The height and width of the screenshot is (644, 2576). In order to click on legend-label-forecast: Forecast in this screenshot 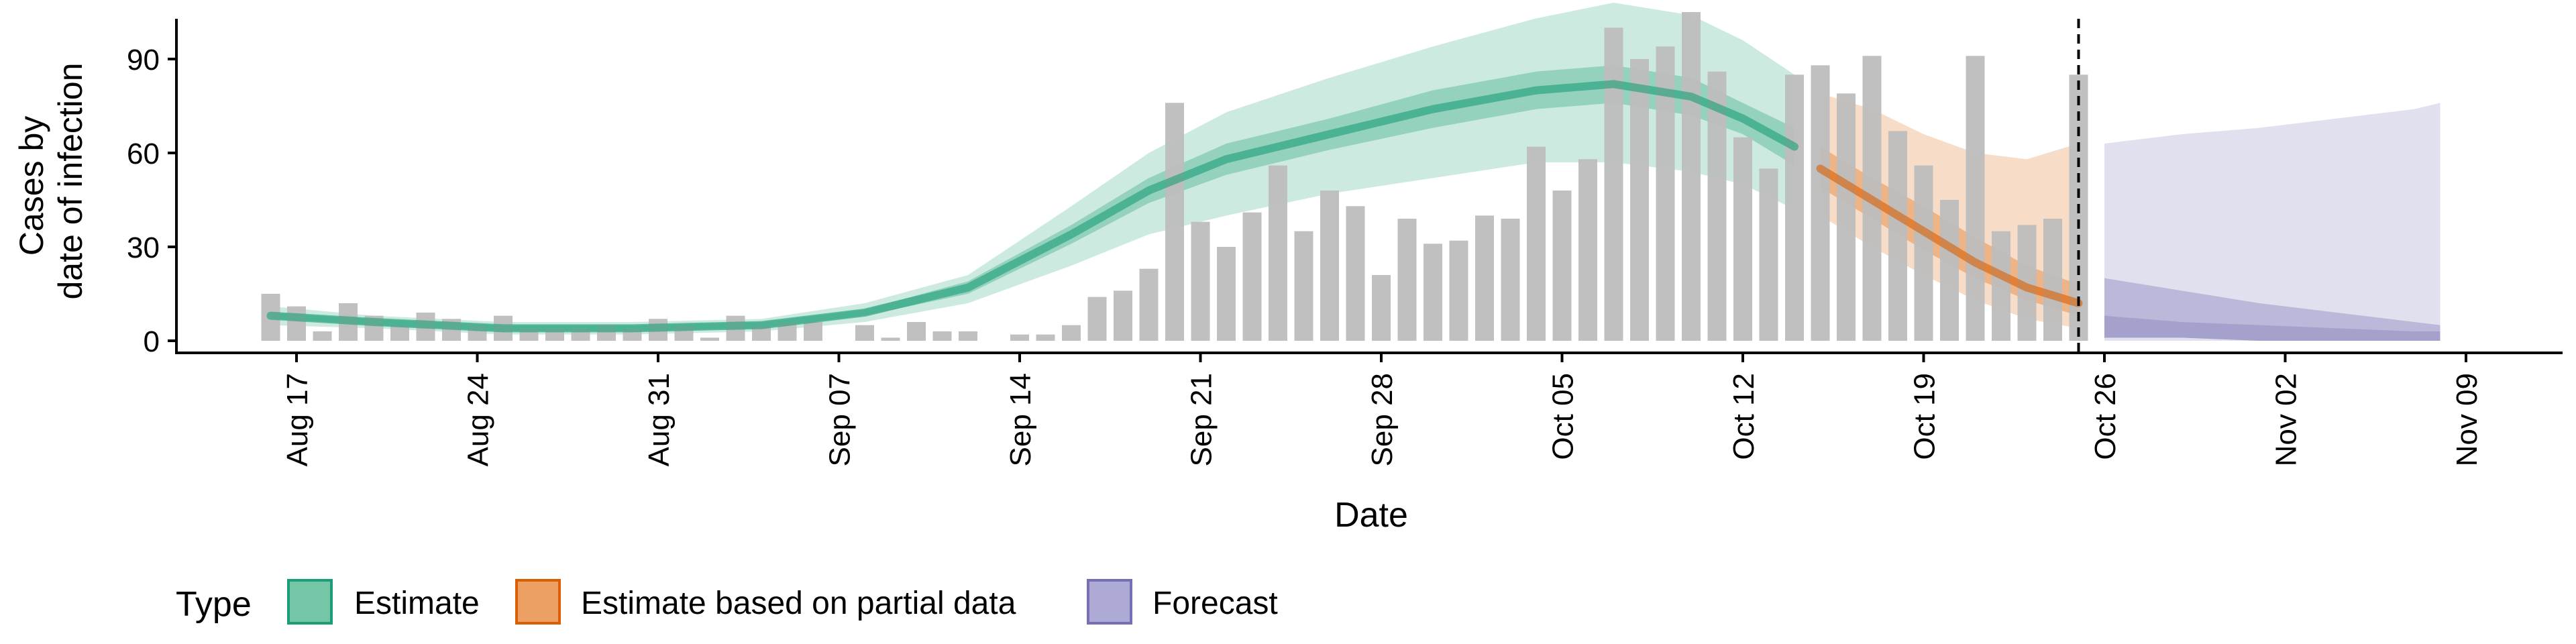, I will do `click(1215, 603)`.